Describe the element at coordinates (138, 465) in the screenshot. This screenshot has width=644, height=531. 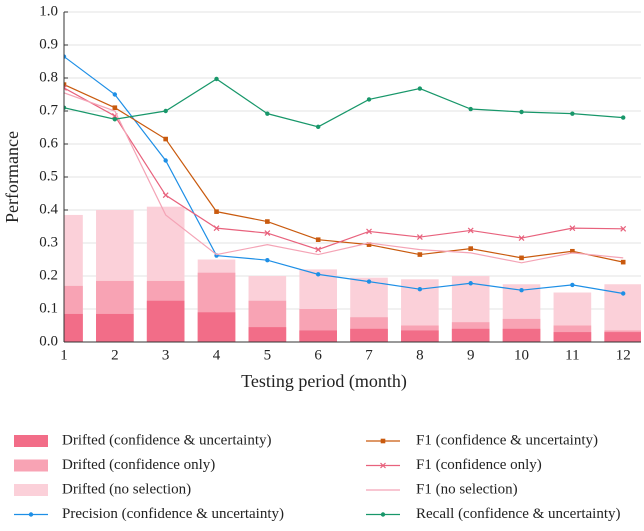
I see `legend-label: Drifted (confidence only)` at that location.